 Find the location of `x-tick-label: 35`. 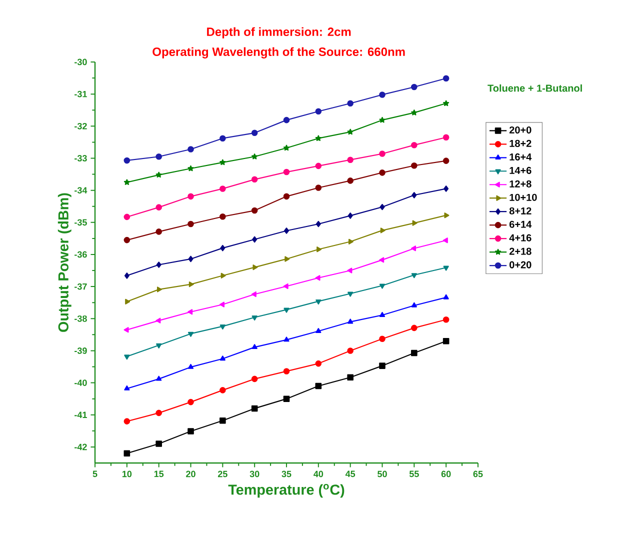

x-tick-label: 35 is located at coordinates (287, 474).